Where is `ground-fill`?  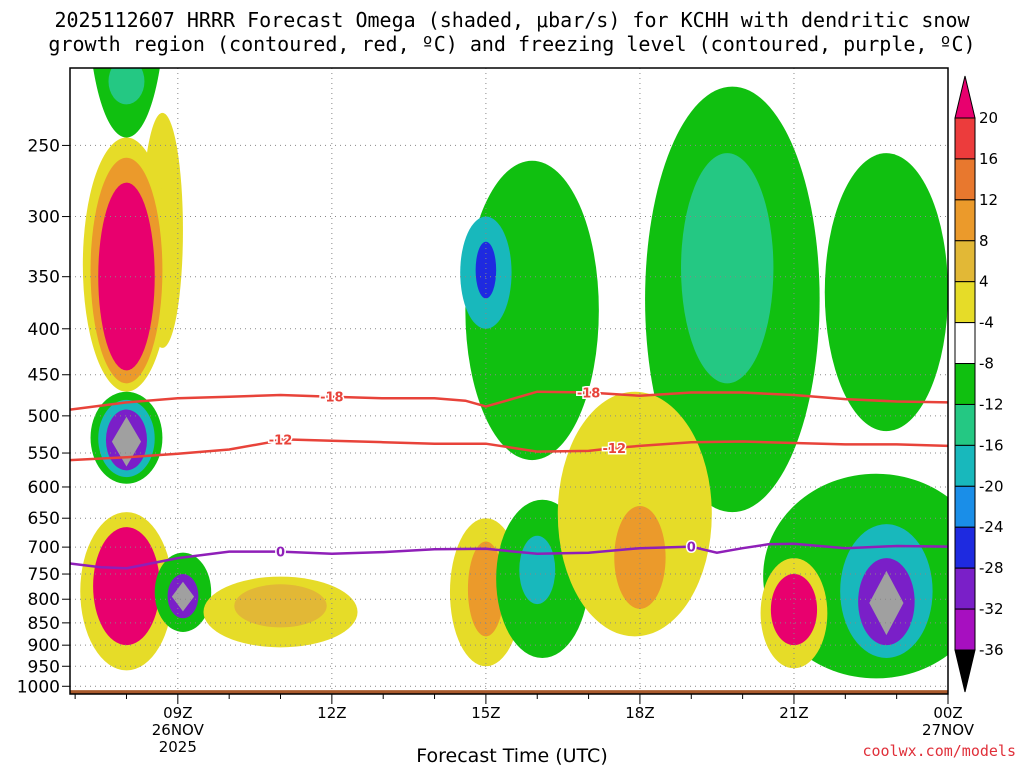 ground-fill is located at coordinates (509, 692).